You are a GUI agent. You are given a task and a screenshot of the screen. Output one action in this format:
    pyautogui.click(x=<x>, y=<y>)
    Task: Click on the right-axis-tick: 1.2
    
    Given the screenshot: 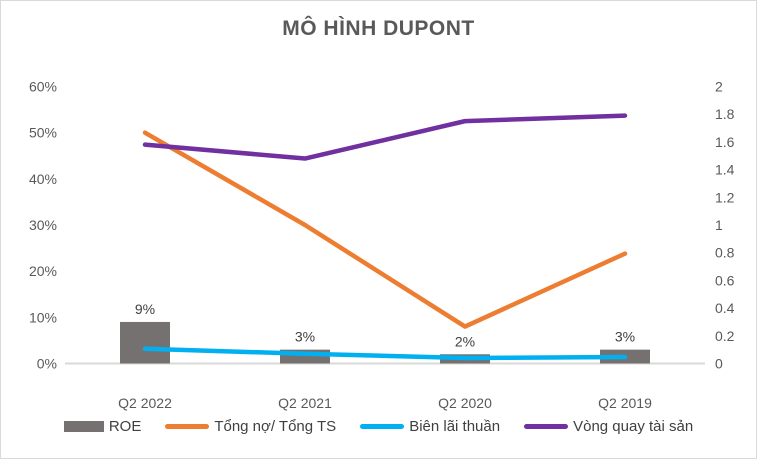 What is the action you would take?
    pyautogui.click(x=725, y=197)
    